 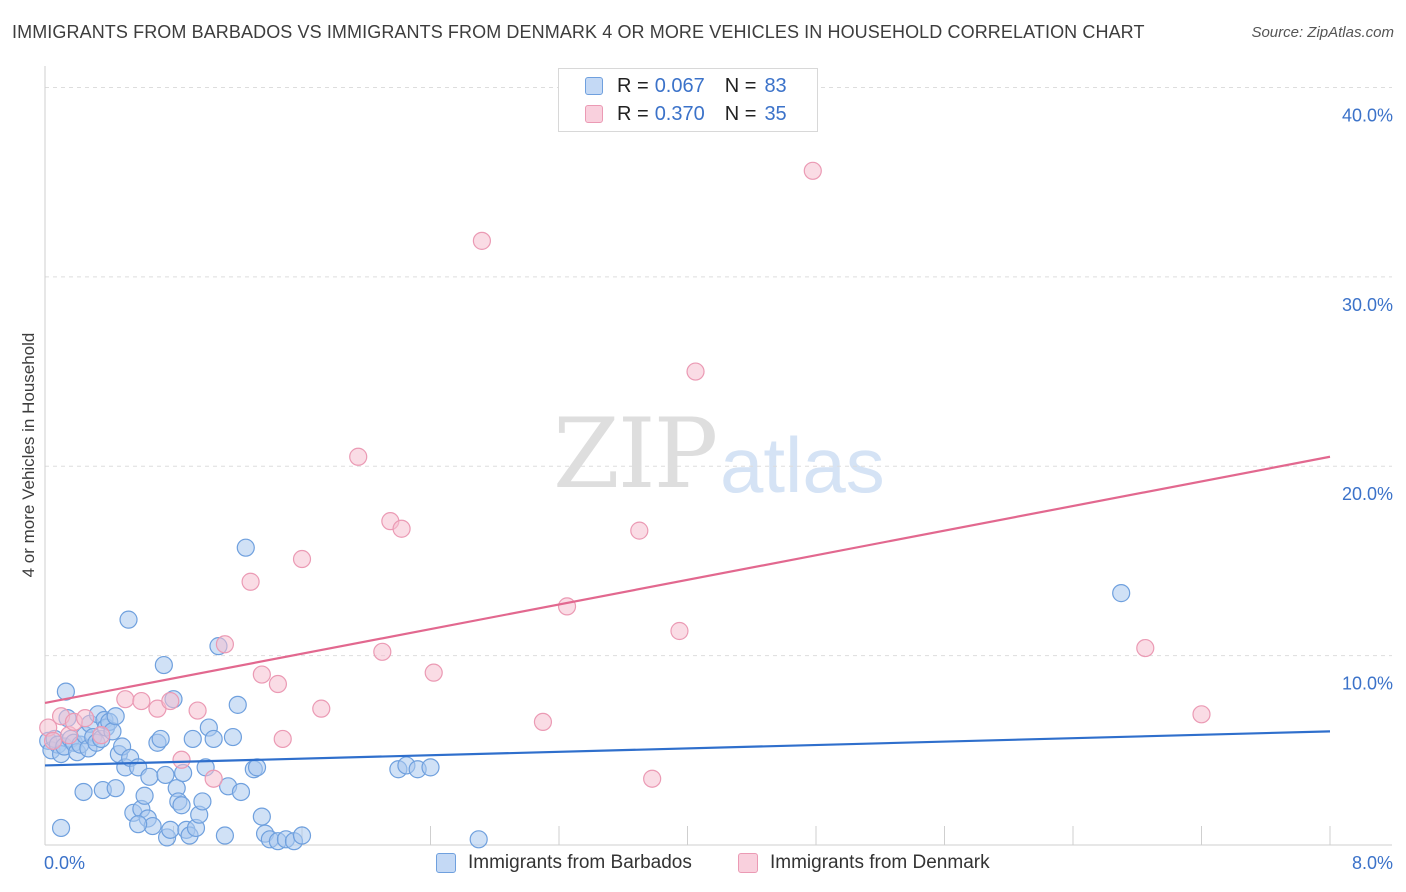 I want to click on y-tick-label: 40.0%, so click(x=1367, y=115).